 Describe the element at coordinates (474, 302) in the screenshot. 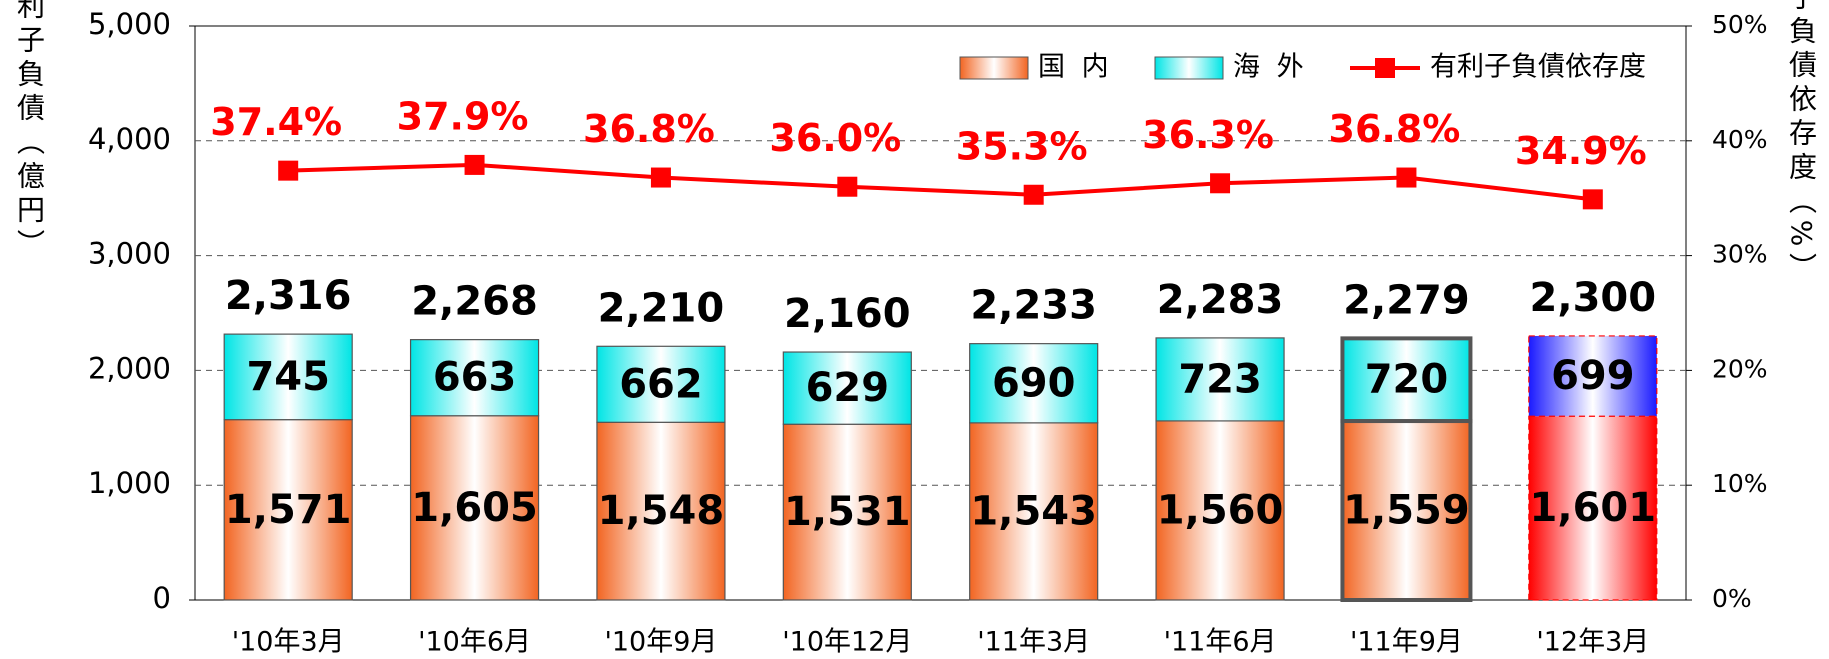

I see `total-label: 2,268` at that location.